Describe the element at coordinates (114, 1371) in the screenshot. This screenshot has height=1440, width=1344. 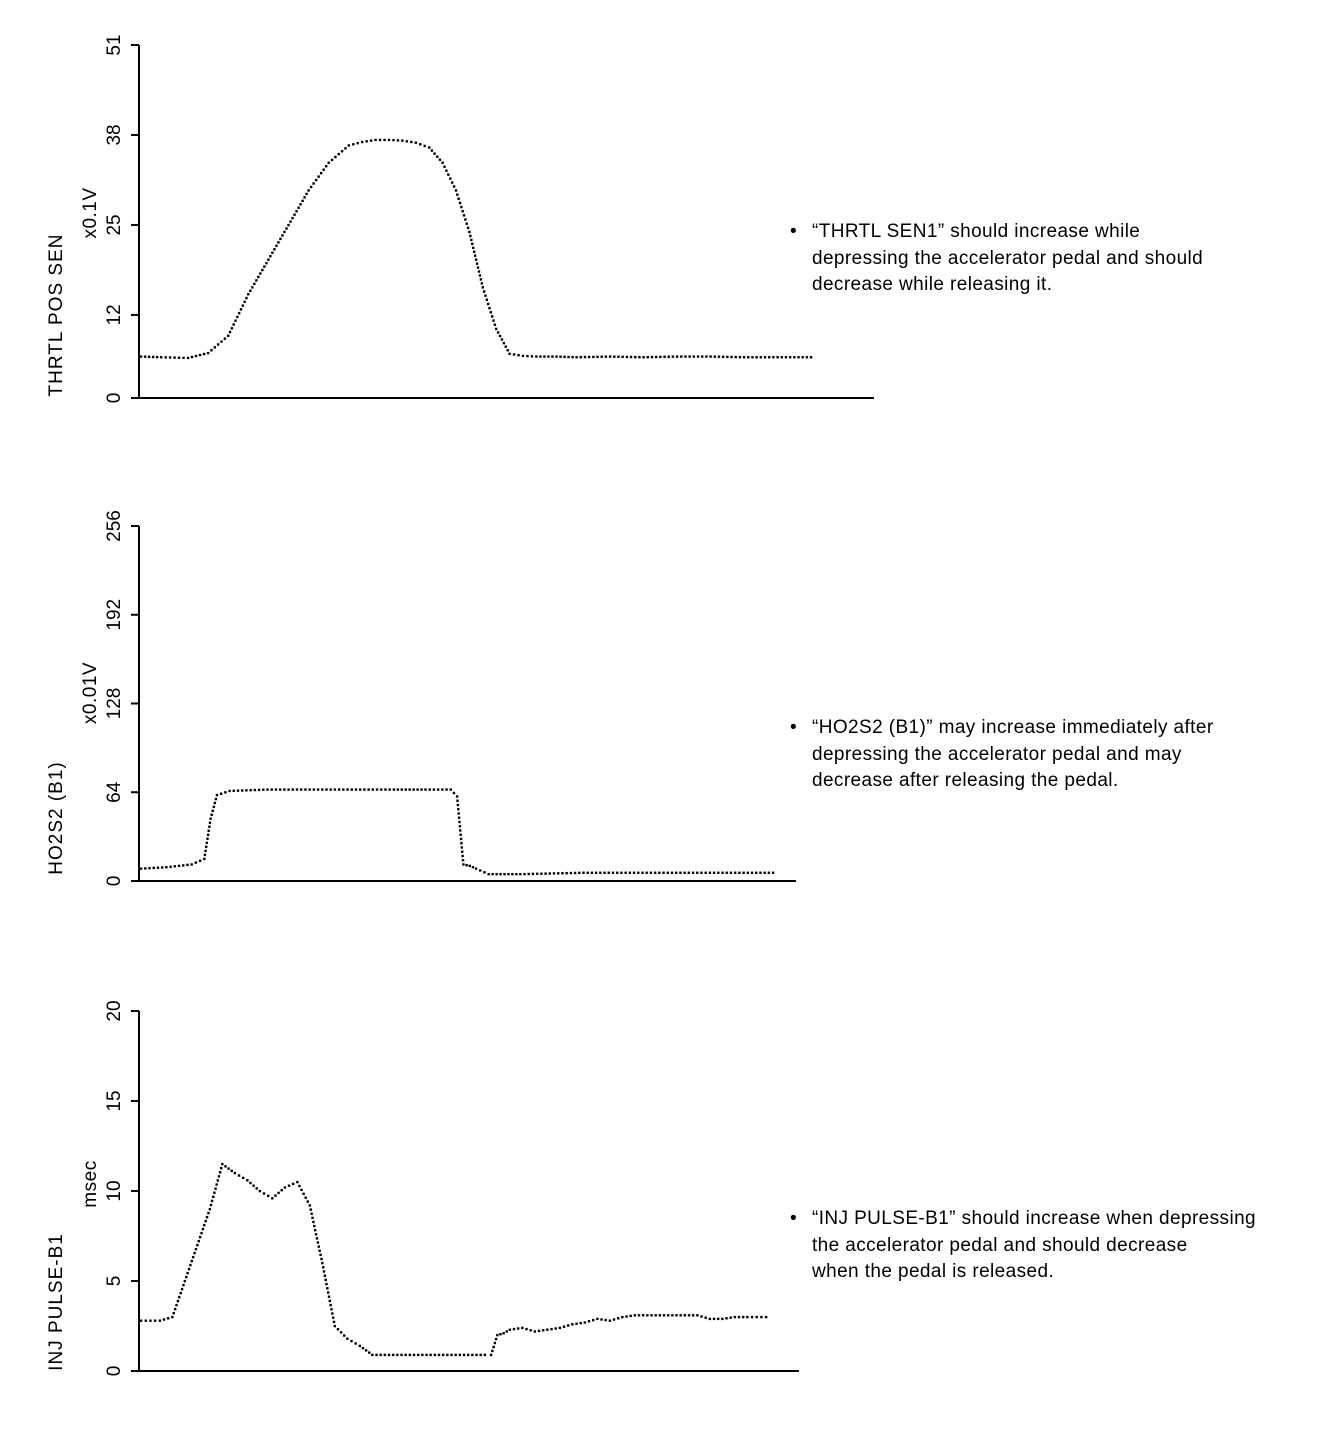
I see `y-tick-label: 0` at that location.